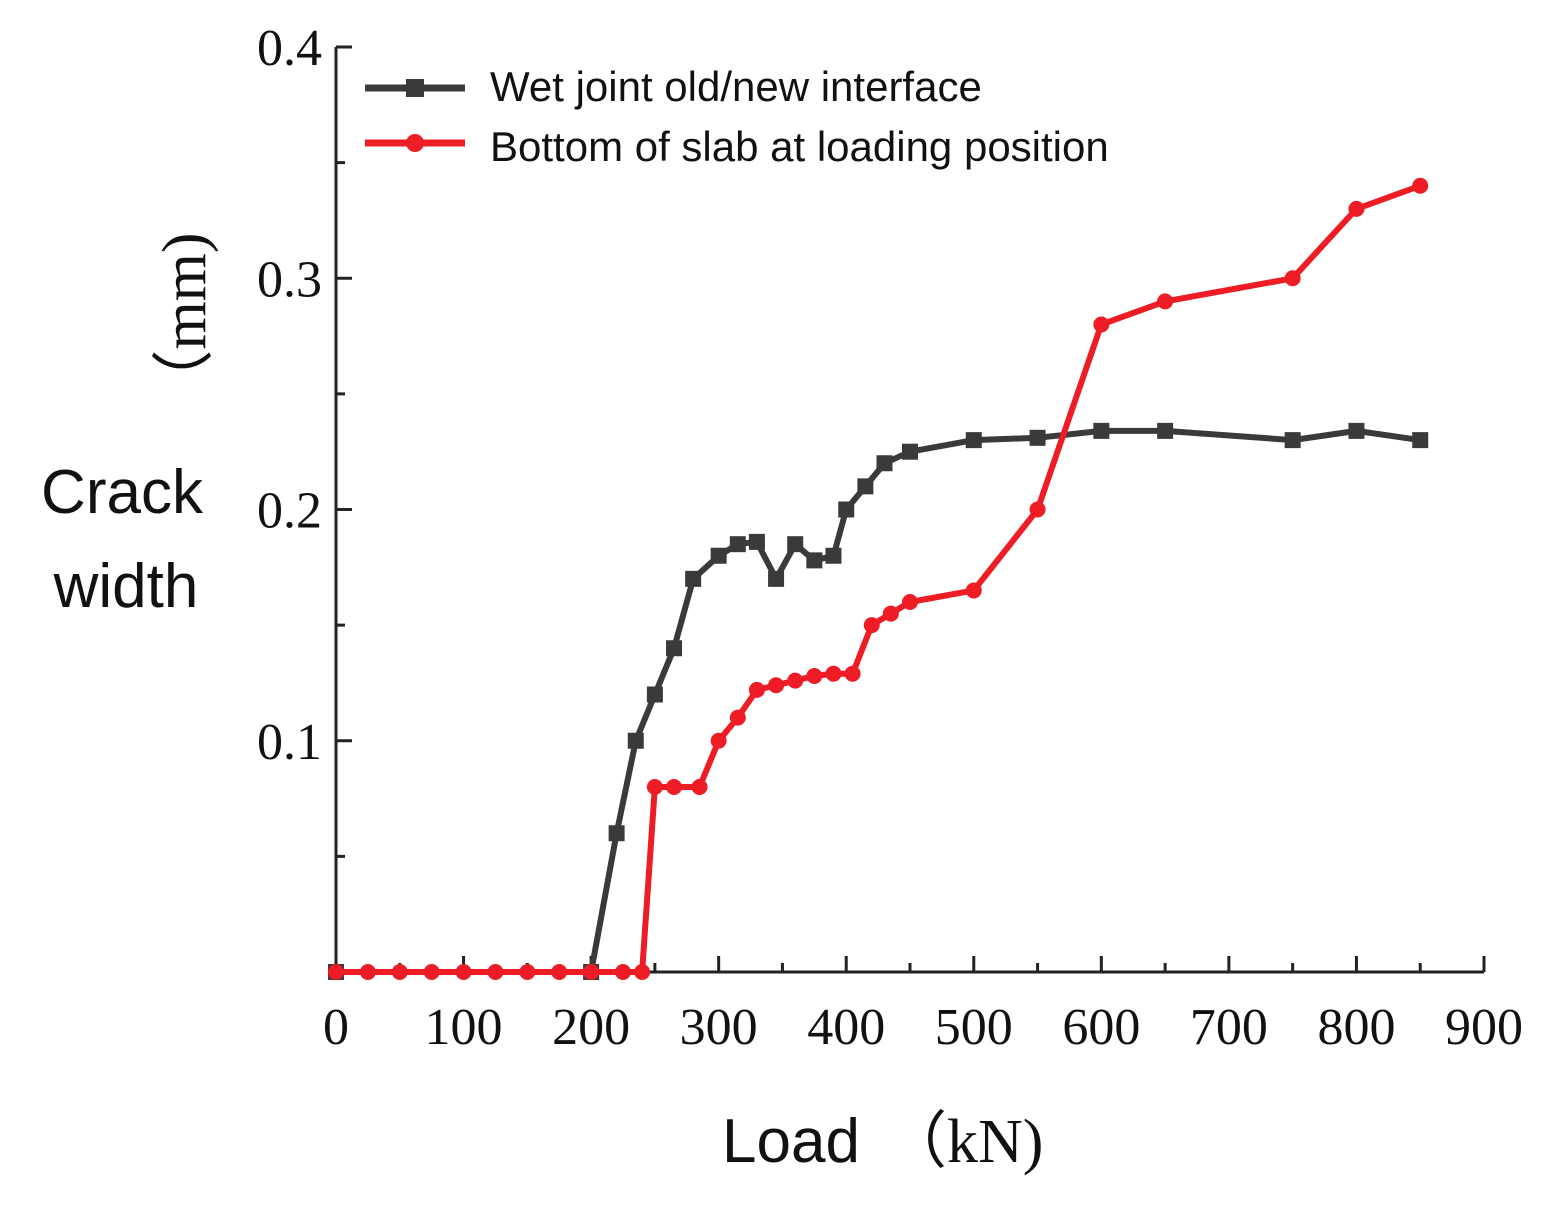 Image resolution: width=1541 pixels, height=1209 pixels. I want to click on x-tick-label: 400, so click(846, 1027).